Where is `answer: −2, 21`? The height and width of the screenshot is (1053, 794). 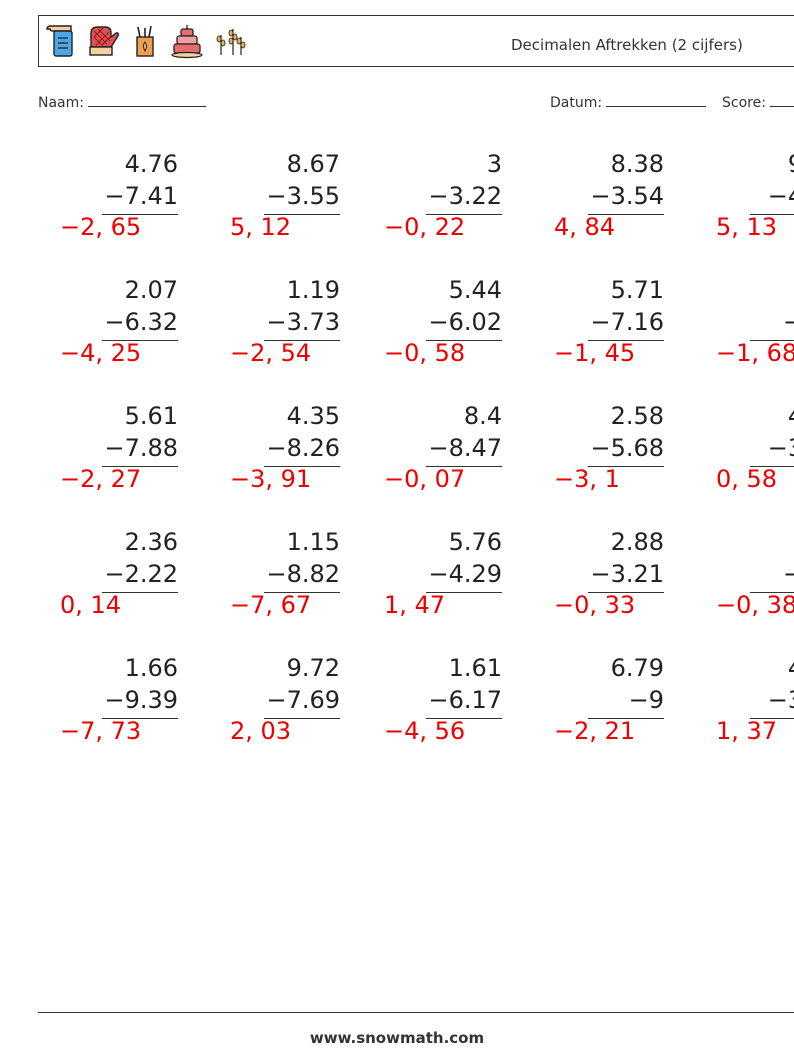 answer: −2, 21 is located at coordinates (595, 731).